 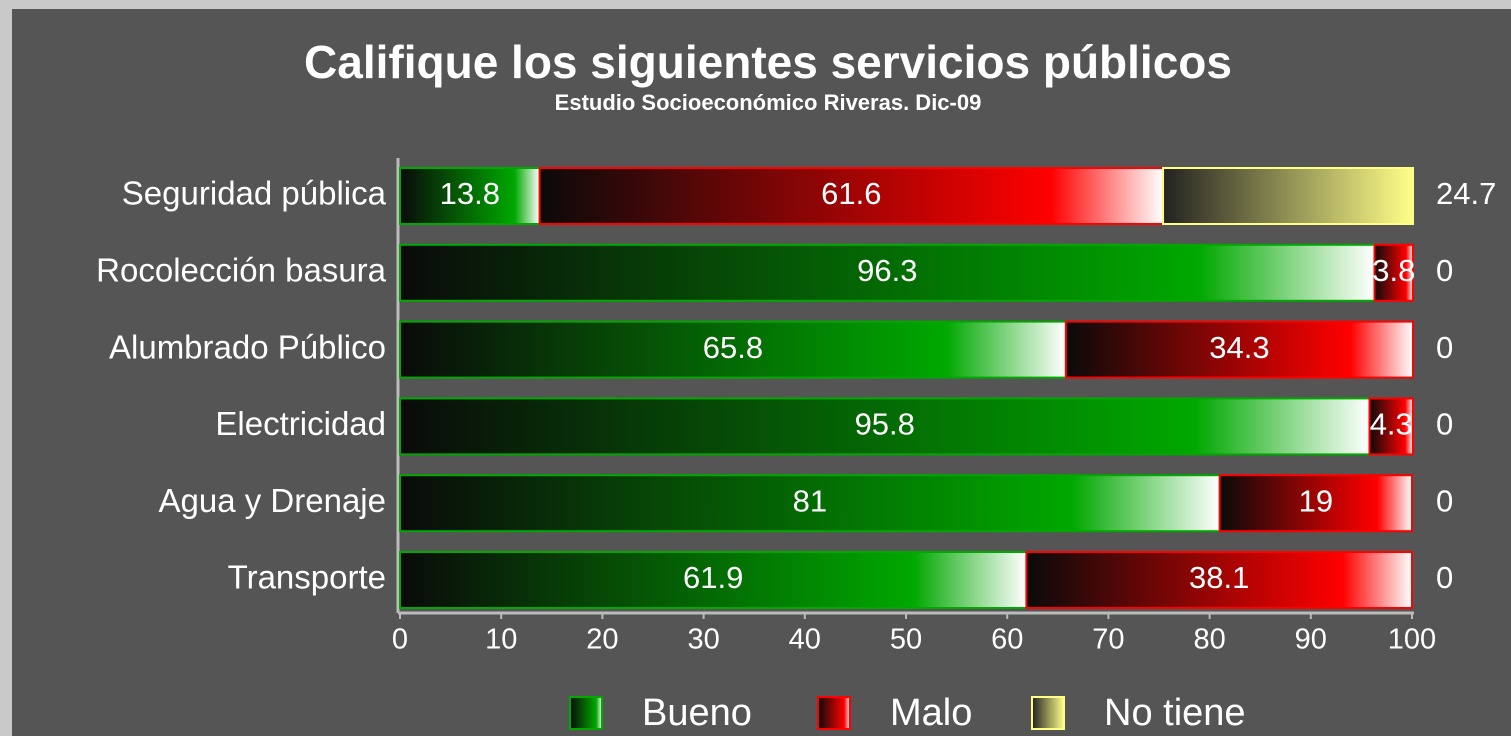 I want to click on category-label: Agua y Drenaje, so click(x=272, y=500).